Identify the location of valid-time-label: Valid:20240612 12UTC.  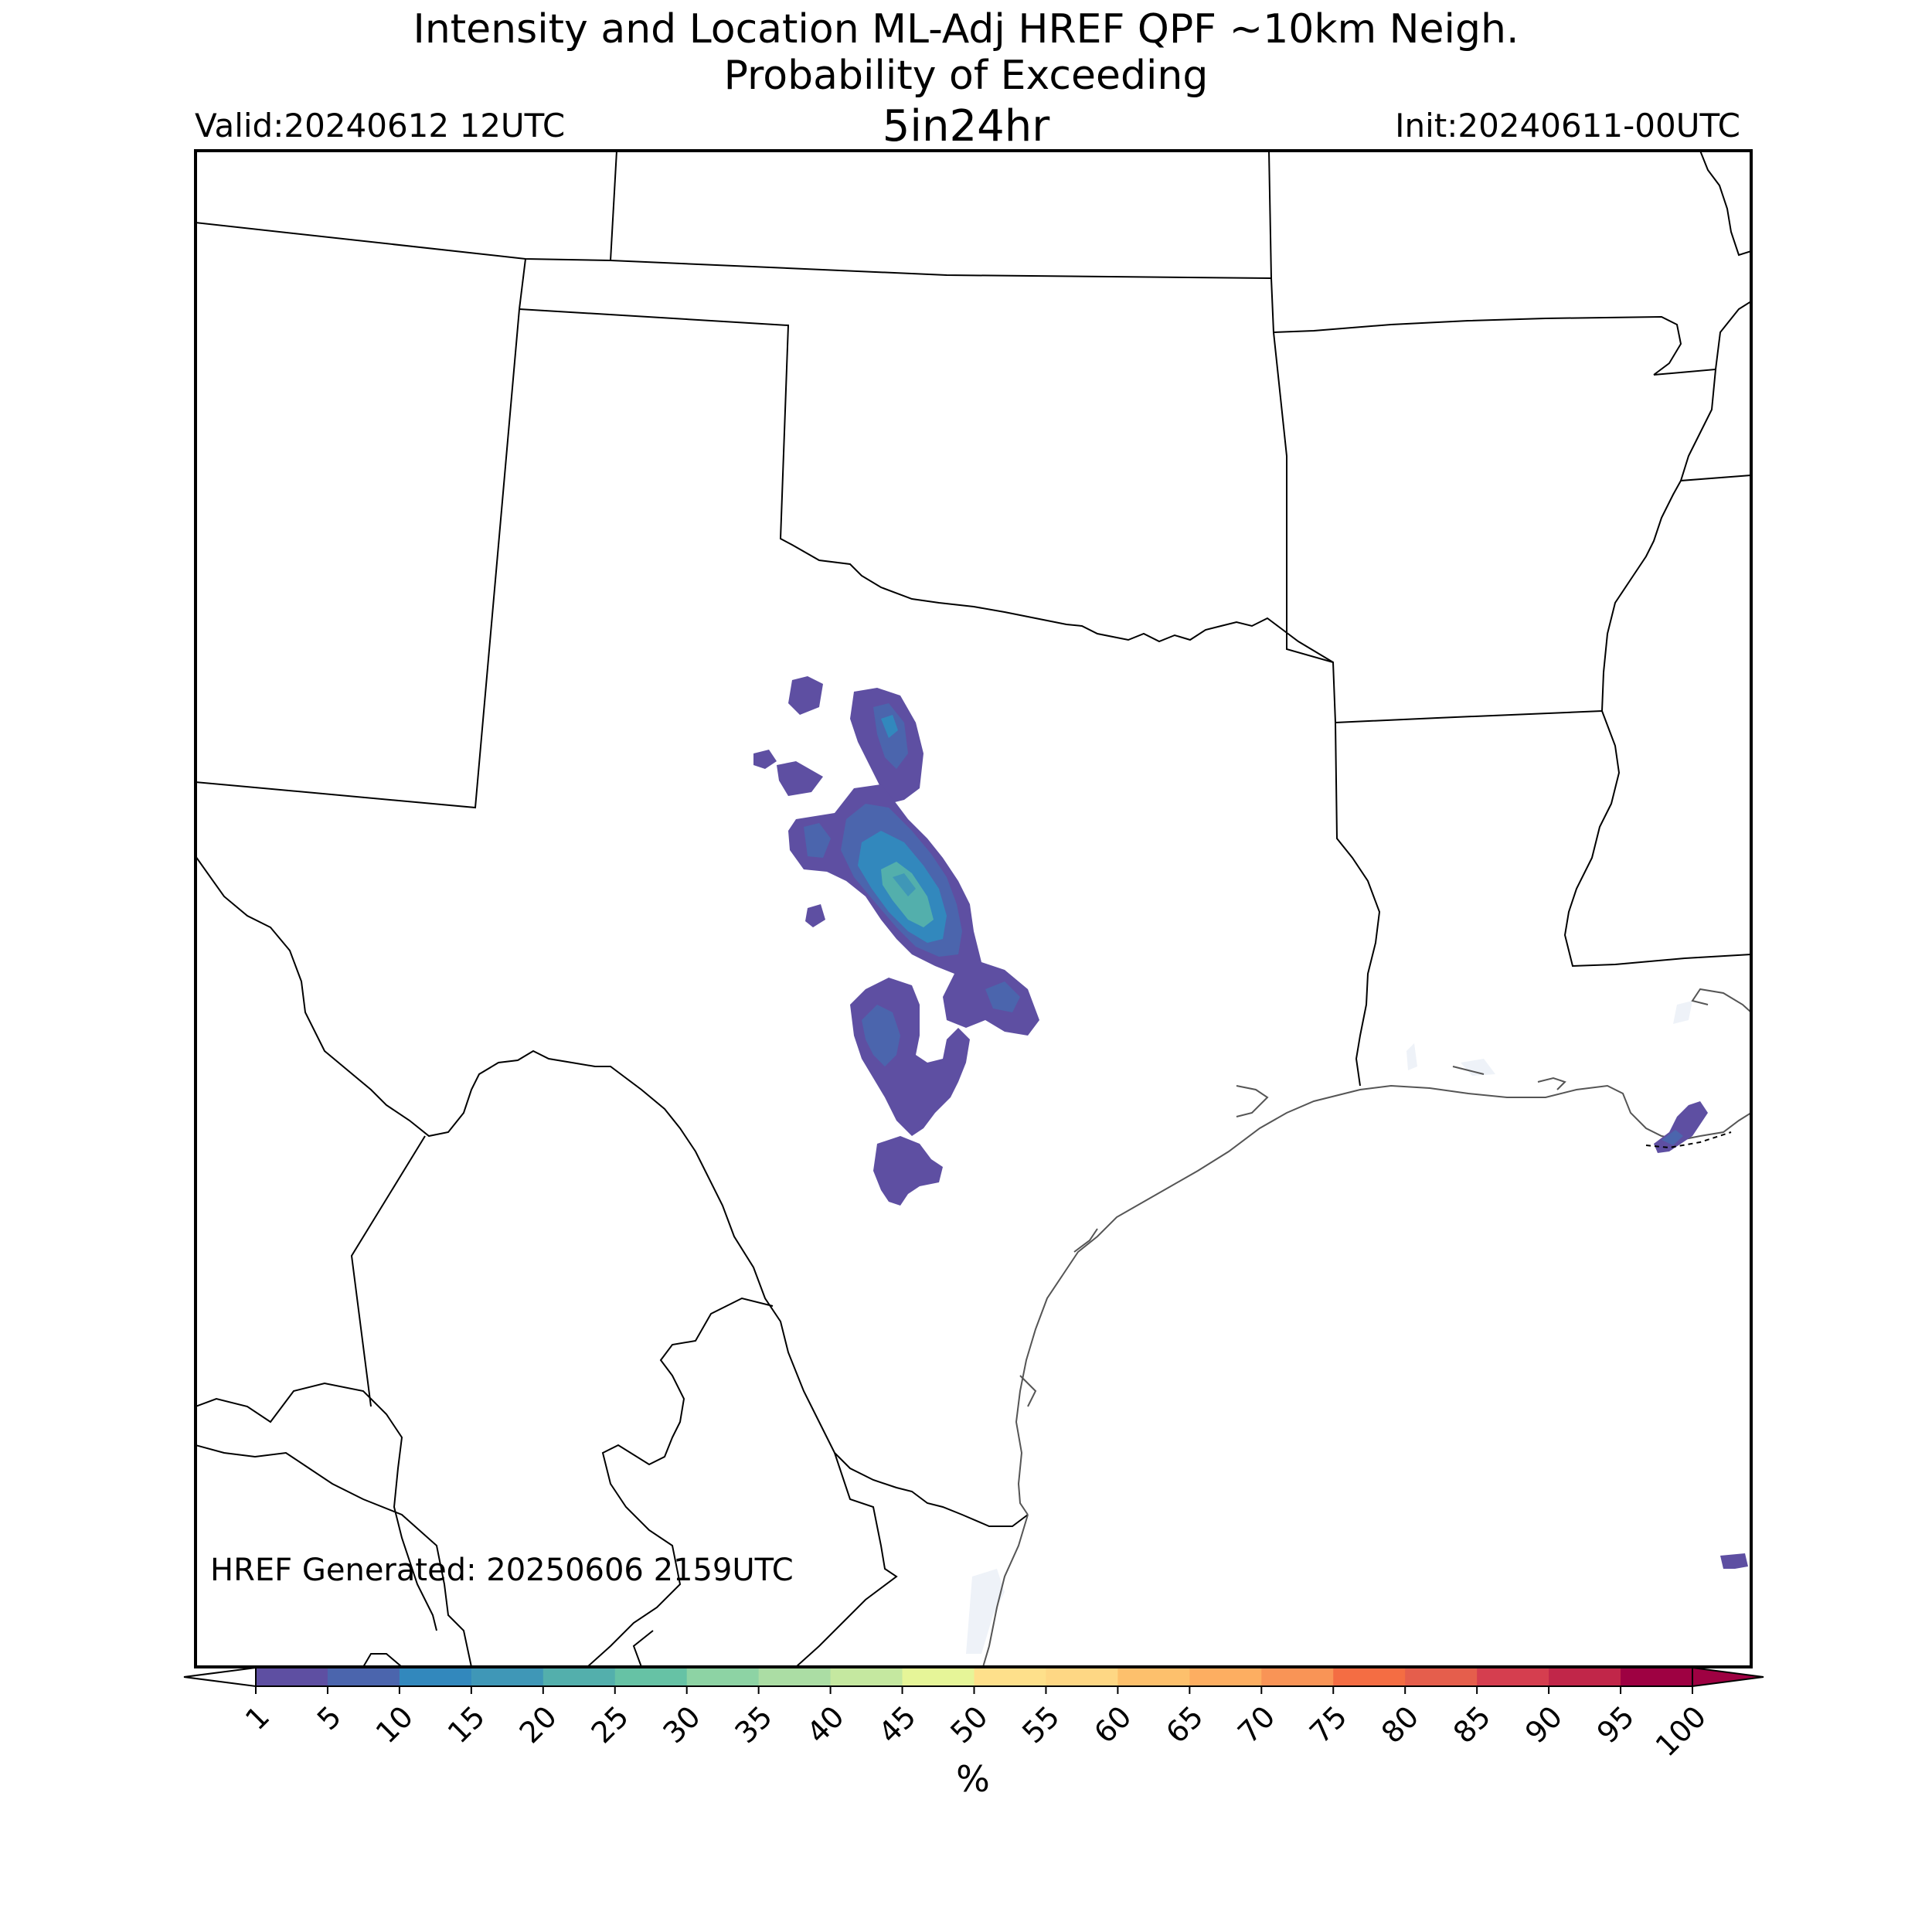
(381, 126).